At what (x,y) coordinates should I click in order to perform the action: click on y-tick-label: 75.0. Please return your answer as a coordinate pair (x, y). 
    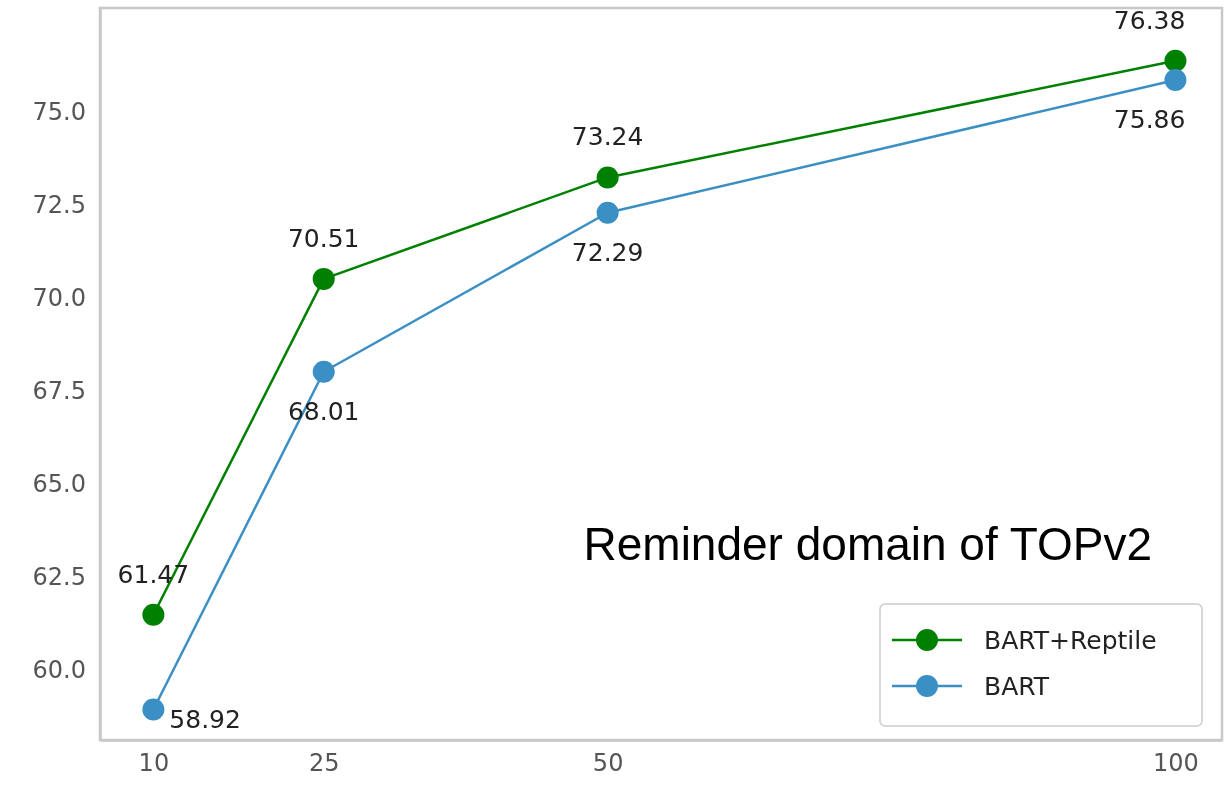
    Looking at the image, I should click on (59, 112).